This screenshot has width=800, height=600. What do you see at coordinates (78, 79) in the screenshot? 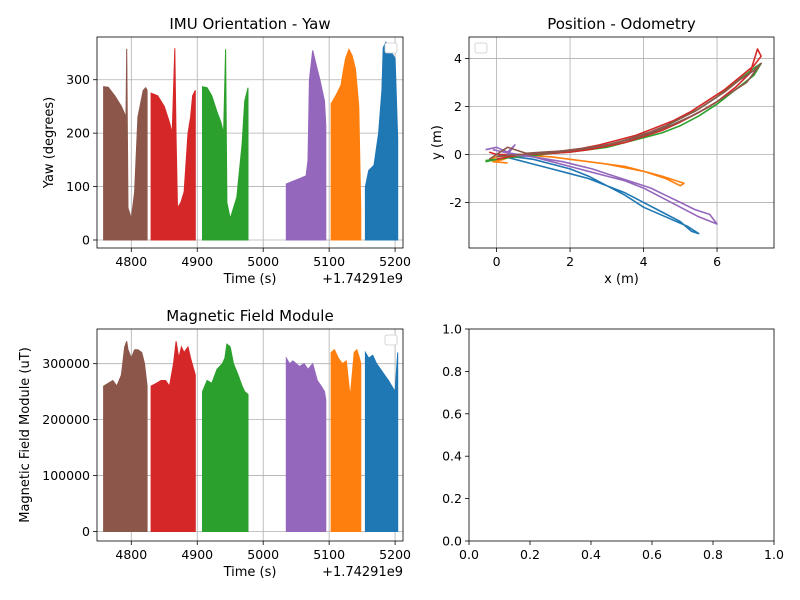
I see `y-tick-label: 300` at bounding box center [78, 79].